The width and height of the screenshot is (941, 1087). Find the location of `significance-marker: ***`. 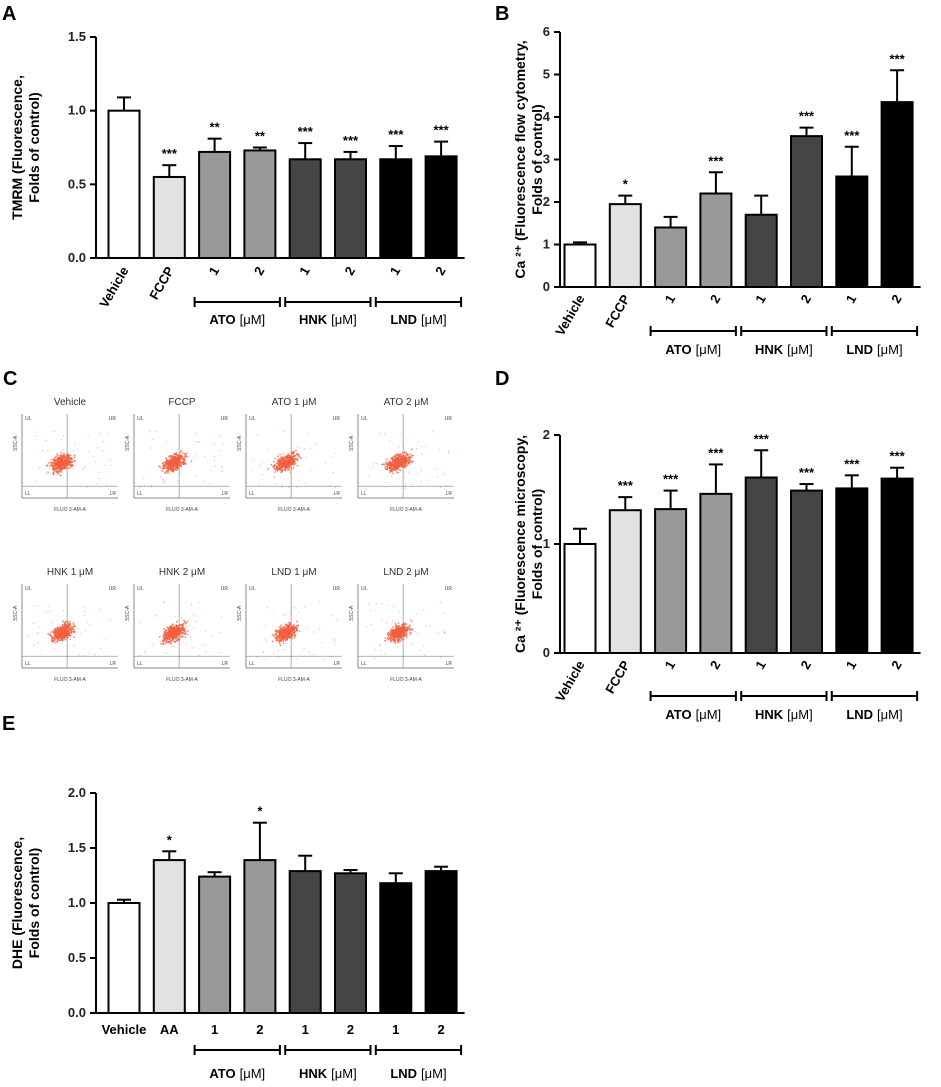

significance-marker: *** is located at coordinates (898, 456).